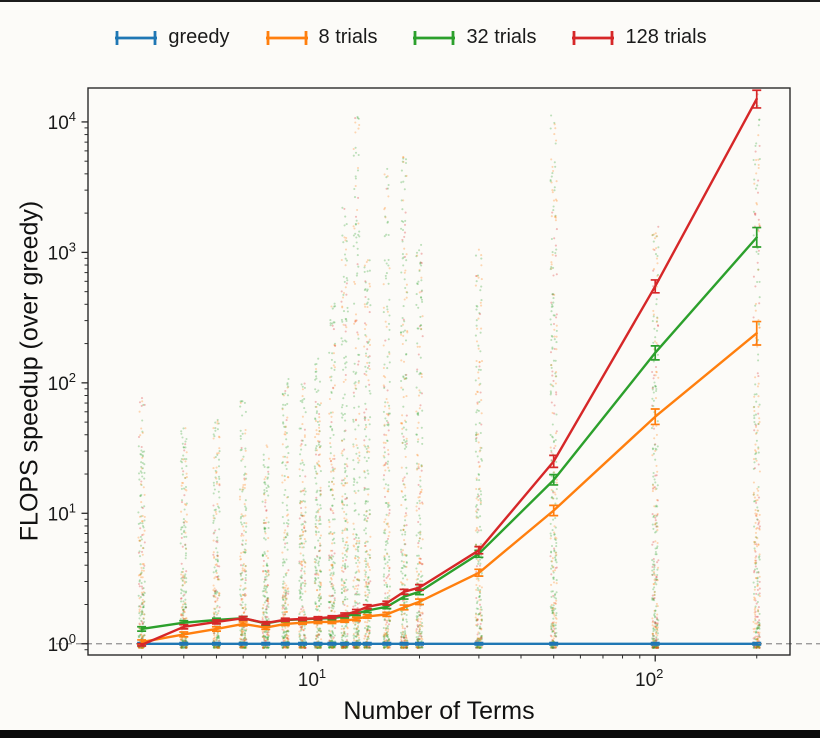 Image resolution: width=820 pixels, height=738 pixels. Describe the element at coordinates (666, 37) in the screenshot. I see `legend-label: 128 trials` at that location.